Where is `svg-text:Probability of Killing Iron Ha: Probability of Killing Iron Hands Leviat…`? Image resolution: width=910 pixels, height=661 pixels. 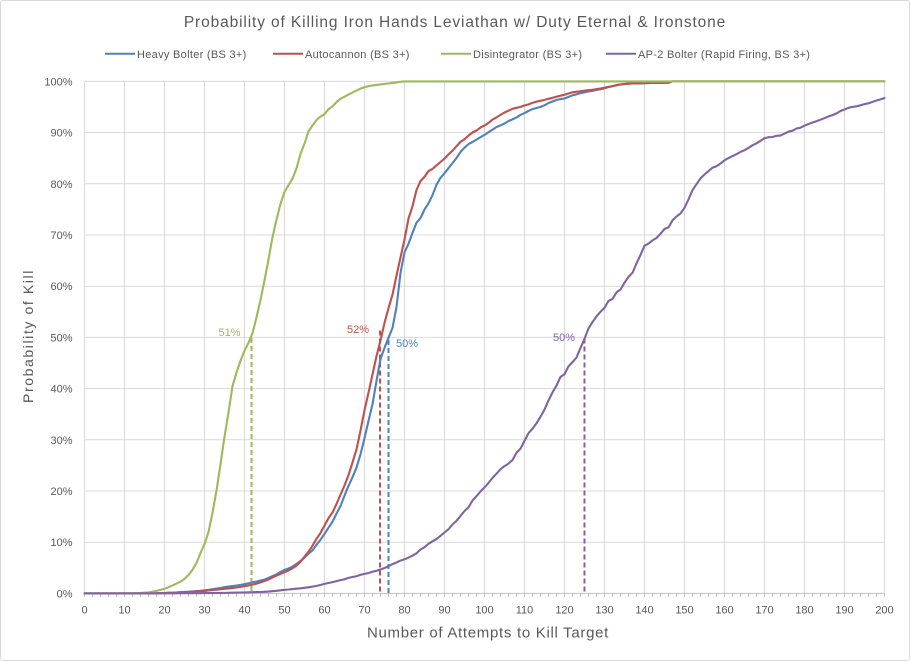
svg-text:Probability of Killing Iron Ha: Probability of Killing Iron Hands Leviat… is located at coordinates (455, 22).